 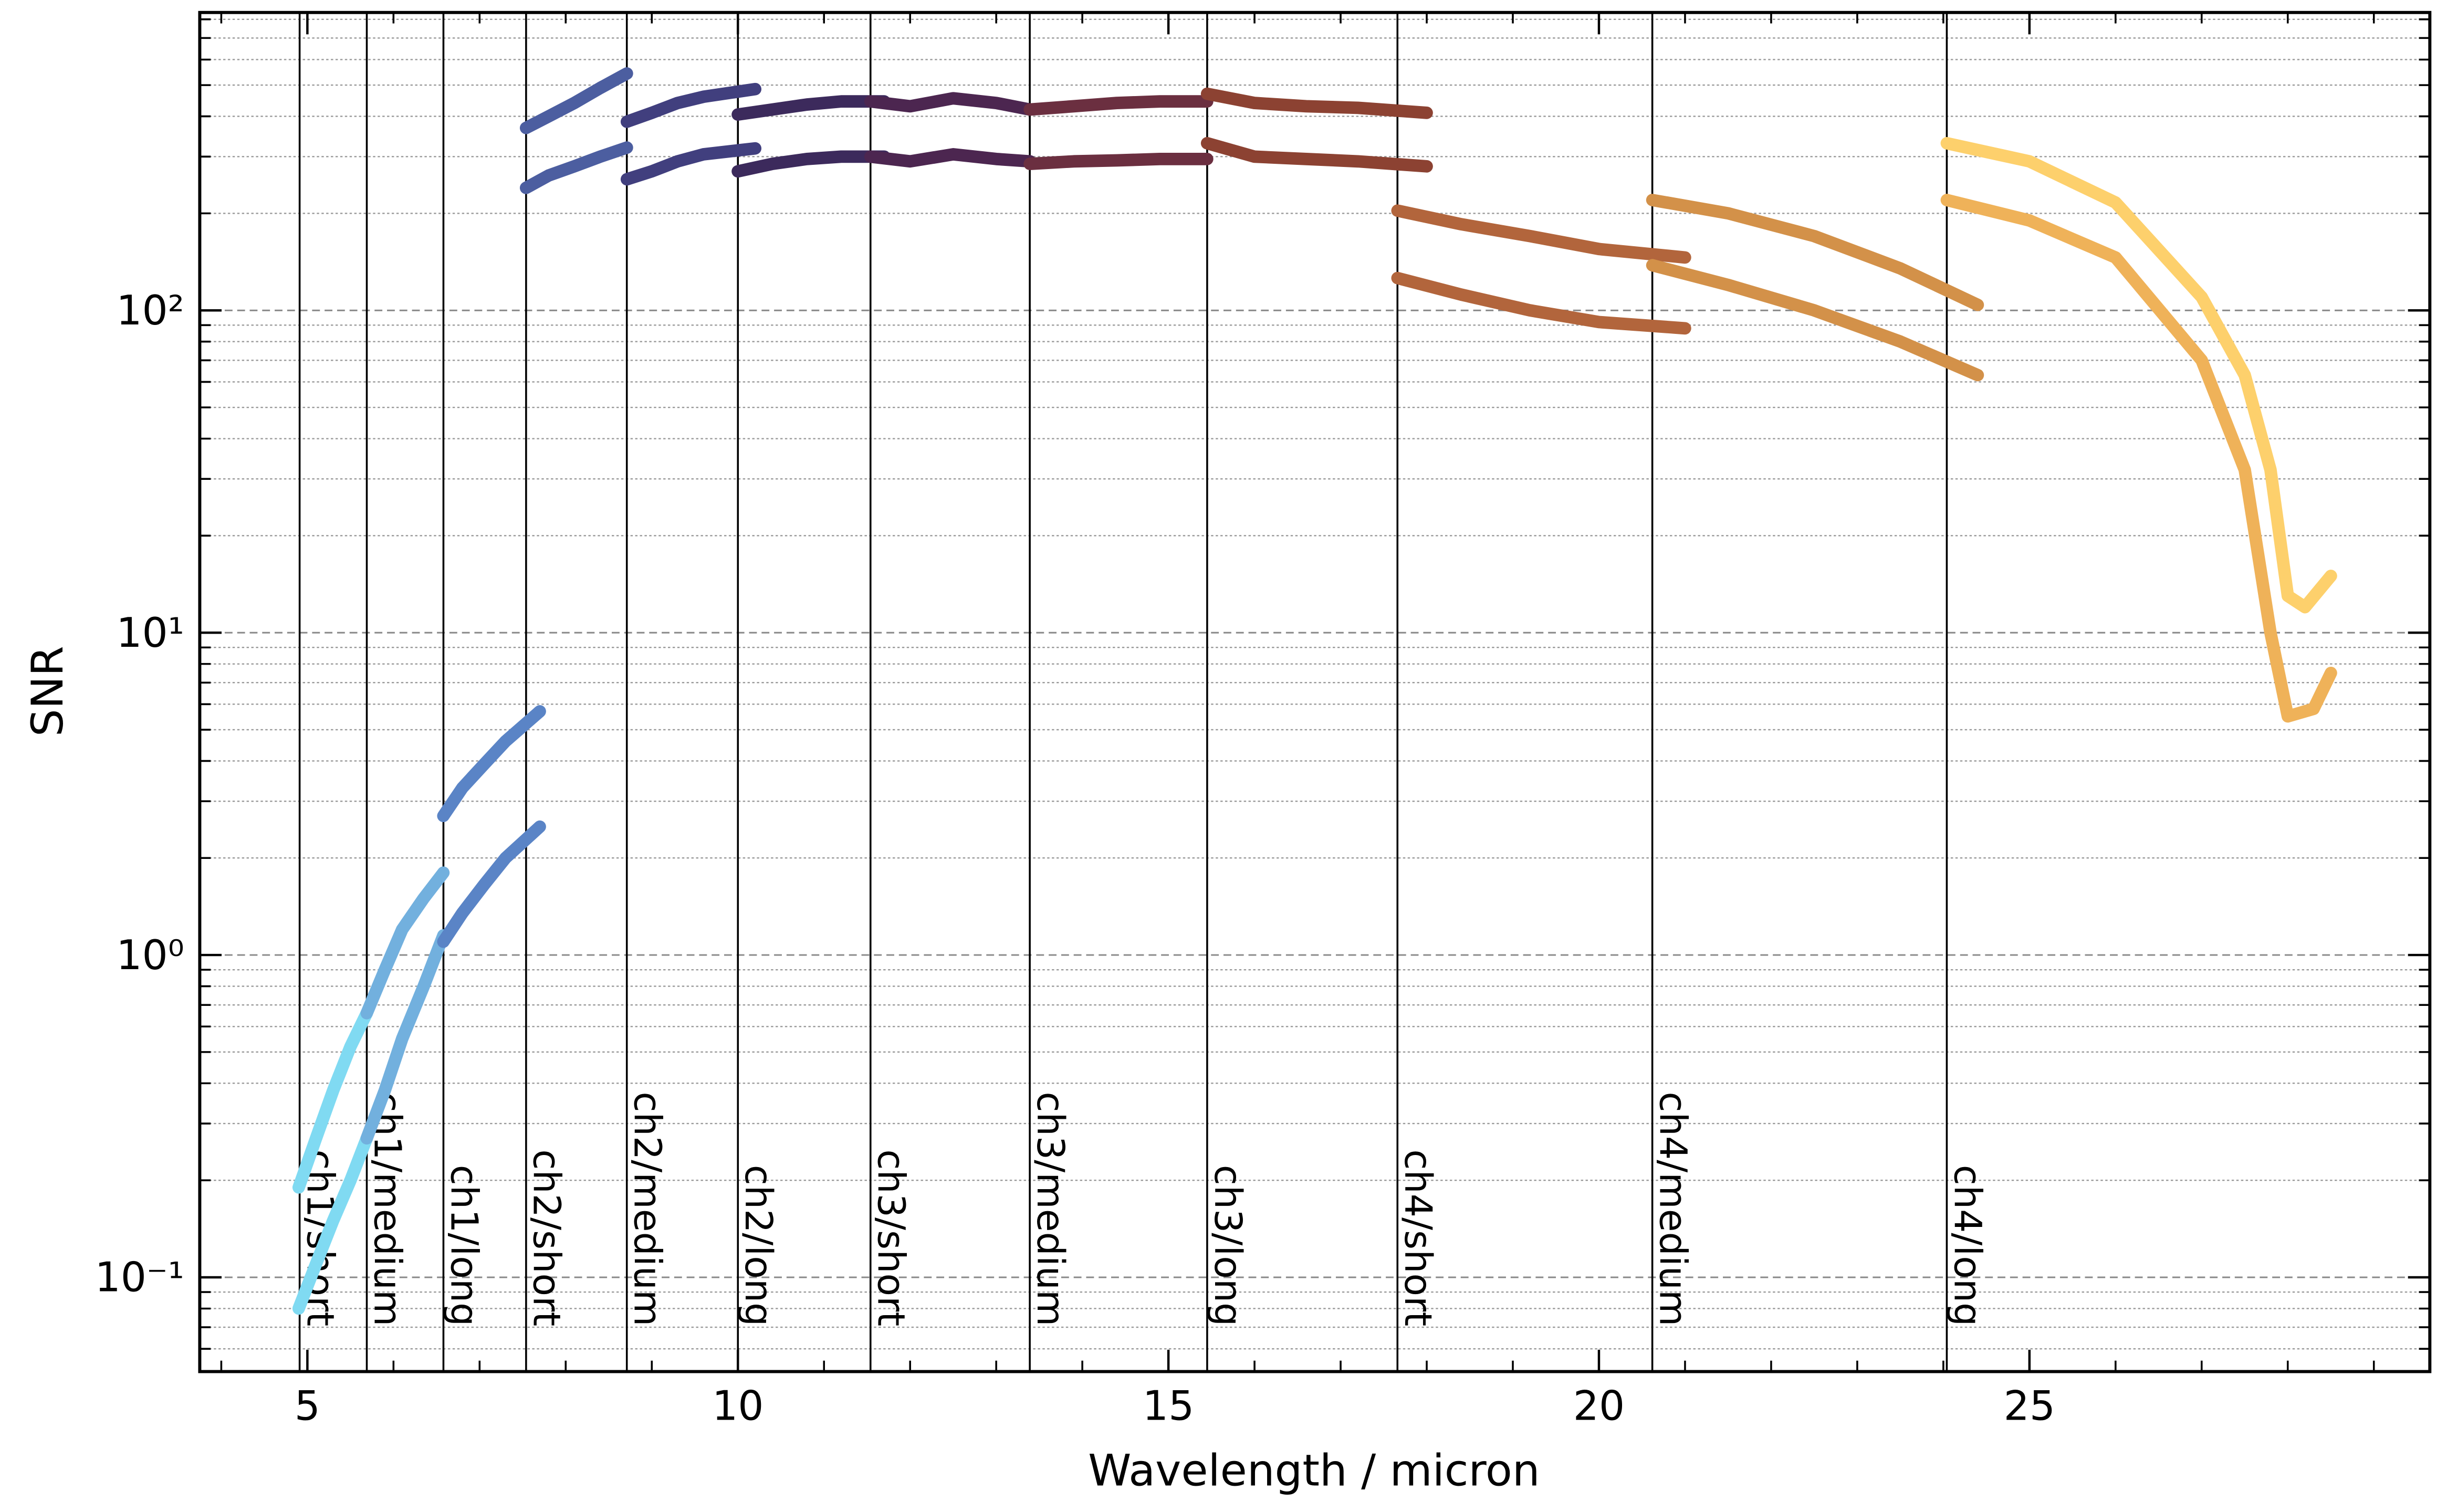 I want to click on band-label: ch2/long, so click(x=758, y=1246).